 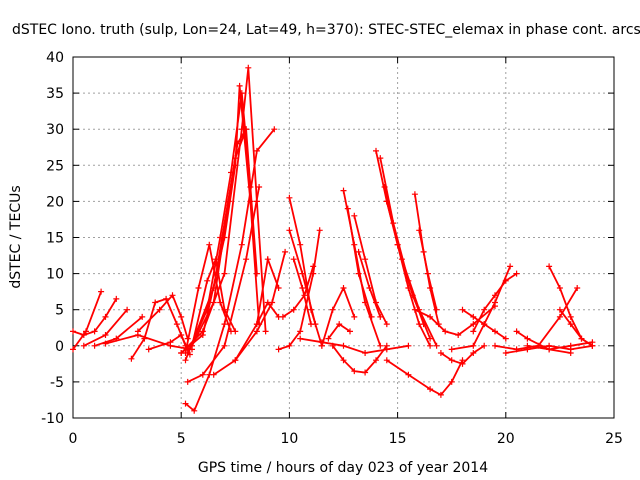 What do you see at coordinates (55, 202) in the screenshot?
I see `y-tick-label: 20` at bounding box center [55, 202].